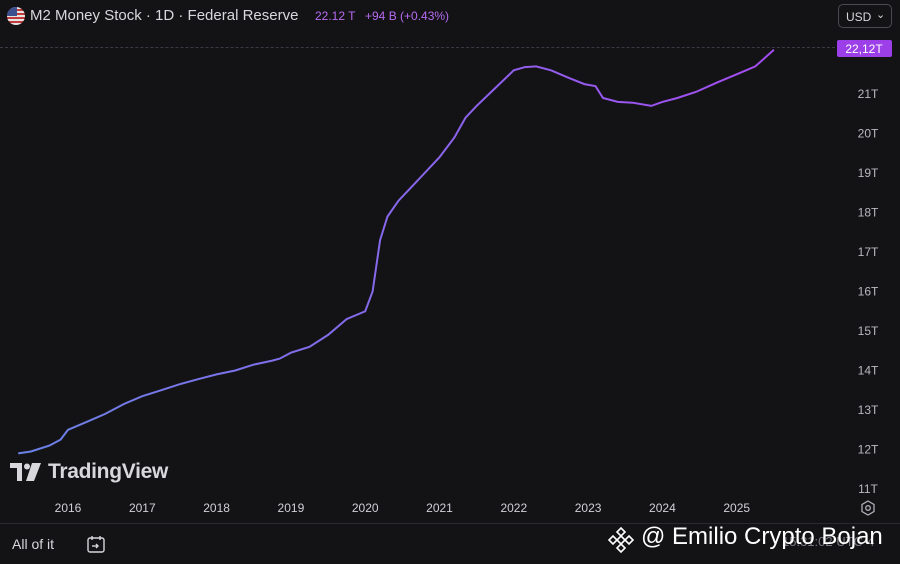 The width and height of the screenshot is (900, 564). Describe the element at coordinates (142, 508) in the screenshot. I see `x-tick-label: 2017` at that location.